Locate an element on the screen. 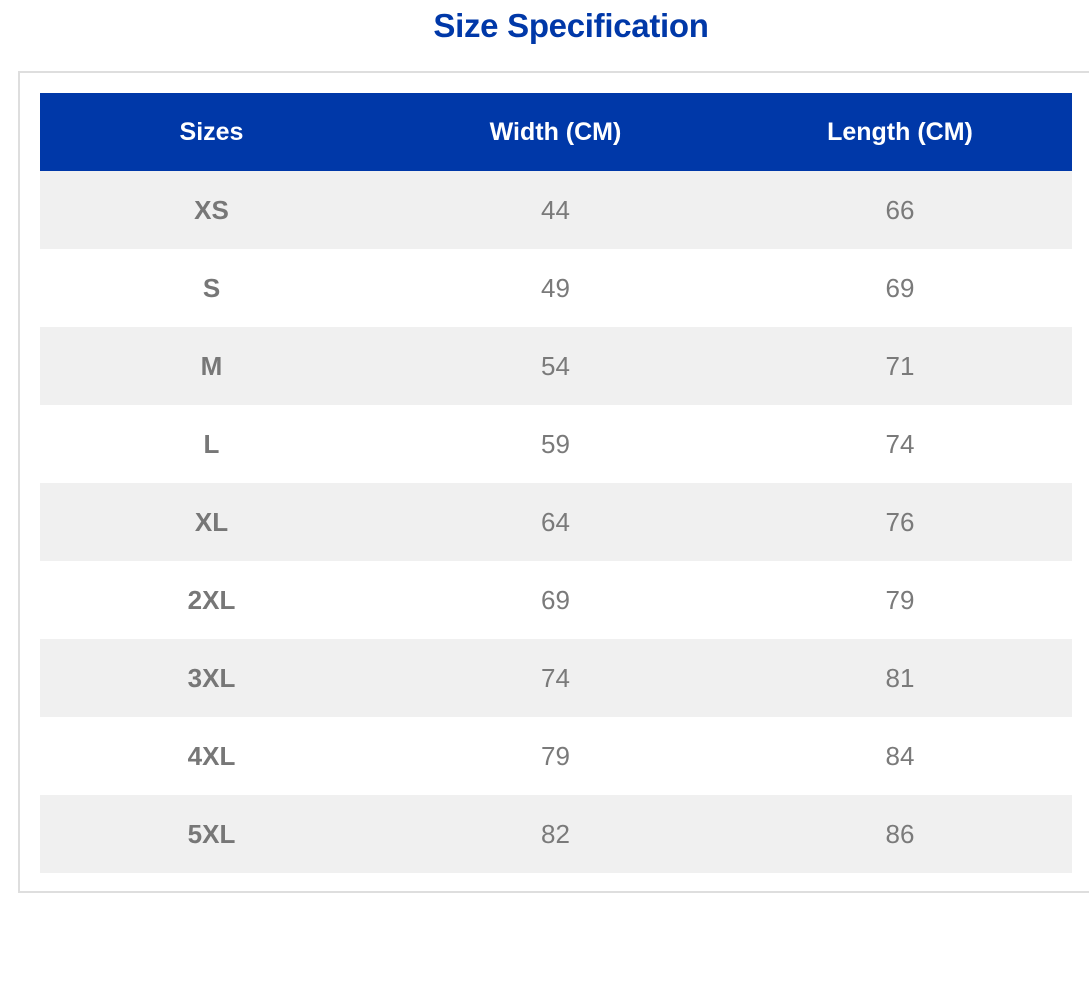 This screenshot has width=1089, height=984. table-row: XS 44 66 is located at coordinates (556, 210).